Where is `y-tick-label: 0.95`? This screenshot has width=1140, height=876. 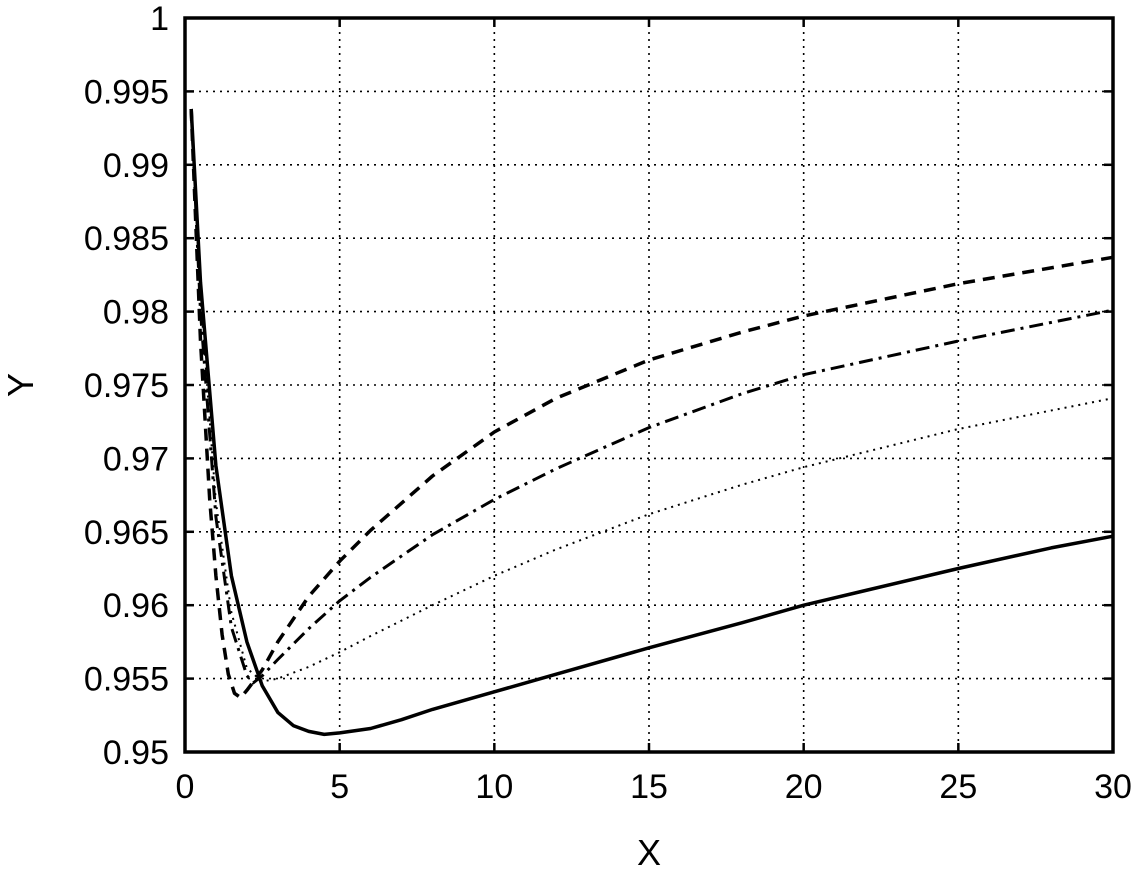
y-tick-label: 0.95 is located at coordinates (136, 753).